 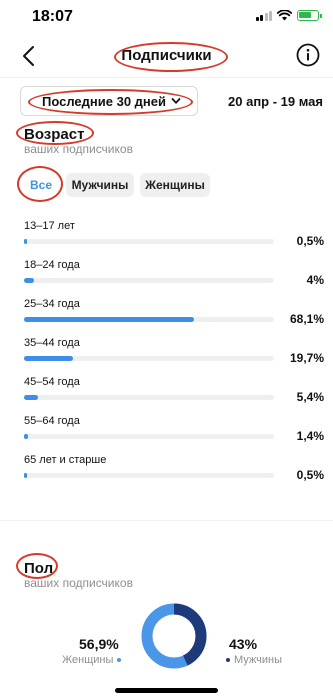 I want to click on gender-section-subtitle: ваших подписчиков, so click(x=78, y=583).